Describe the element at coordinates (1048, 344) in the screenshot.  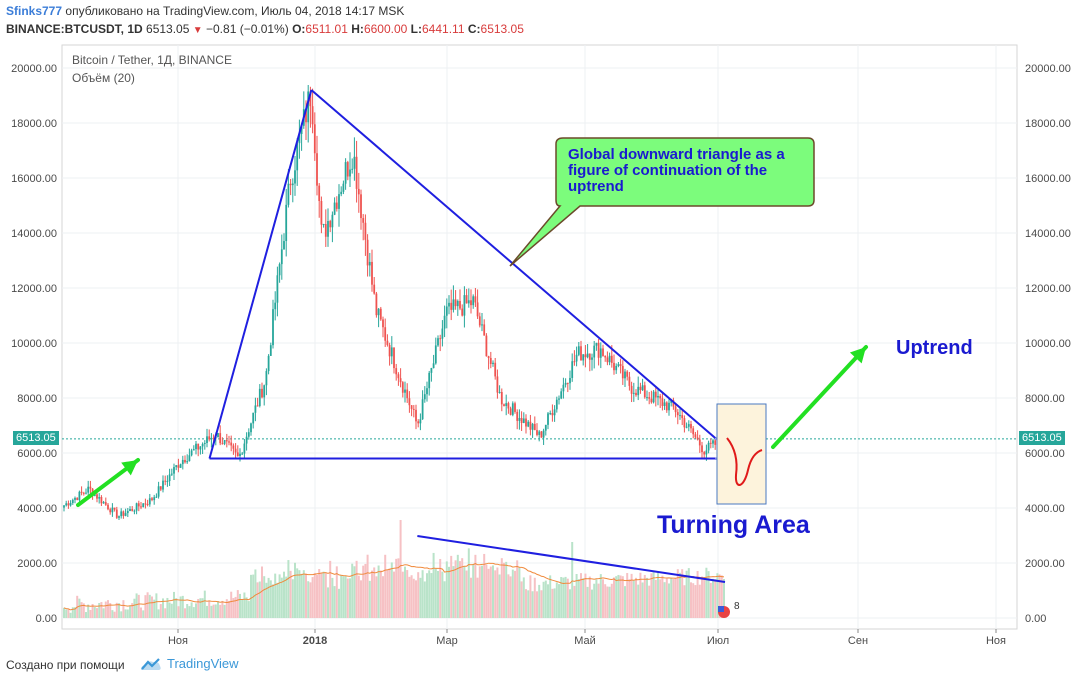
I see `price-tick-label-right: 10000.00` at that location.